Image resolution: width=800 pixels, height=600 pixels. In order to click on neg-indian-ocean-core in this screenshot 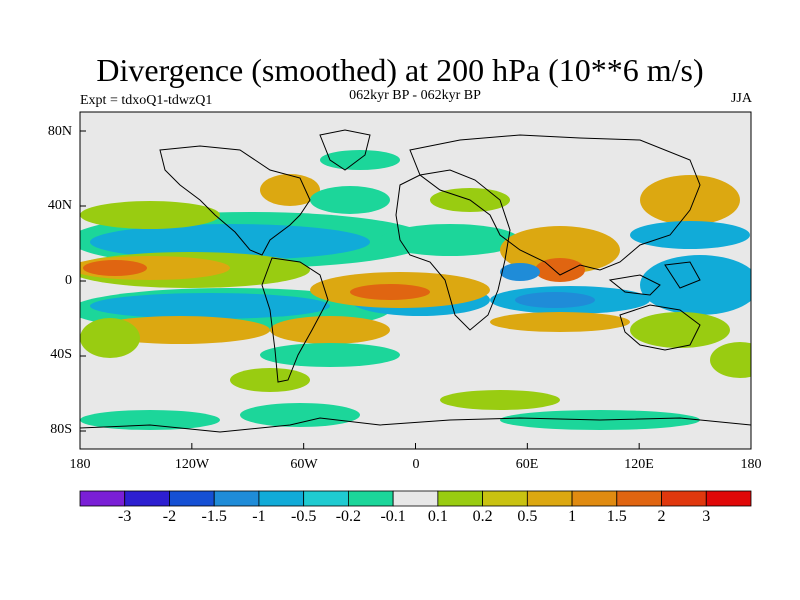, I will do `click(555, 300)`.